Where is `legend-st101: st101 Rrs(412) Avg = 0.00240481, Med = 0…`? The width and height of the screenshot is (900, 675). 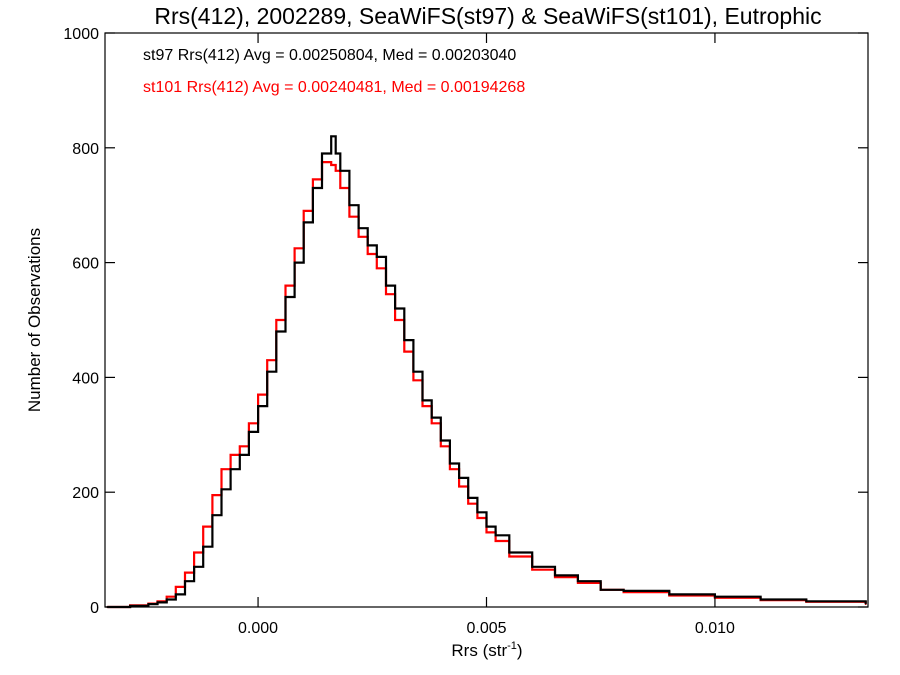
legend-st101: st101 Rrs(412) Avg = 0.00240481, Med = 0… is located at coordinates (334, 87).